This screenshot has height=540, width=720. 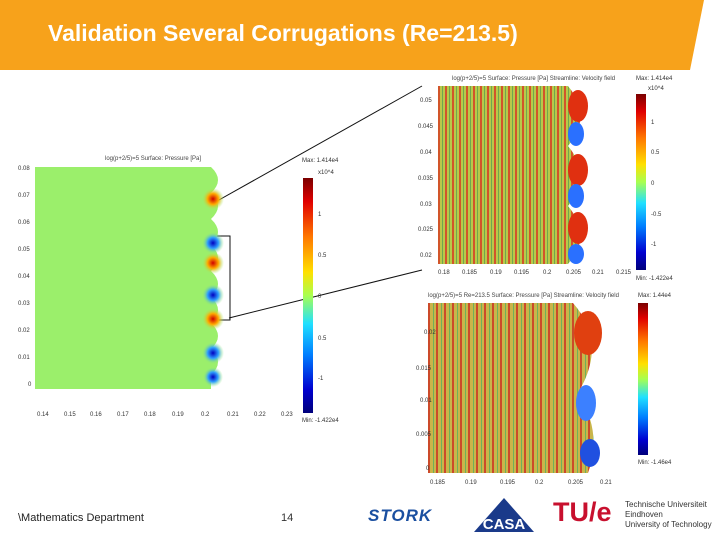 I want to click on x-tick: 0.14, so click(x=43, y=415).